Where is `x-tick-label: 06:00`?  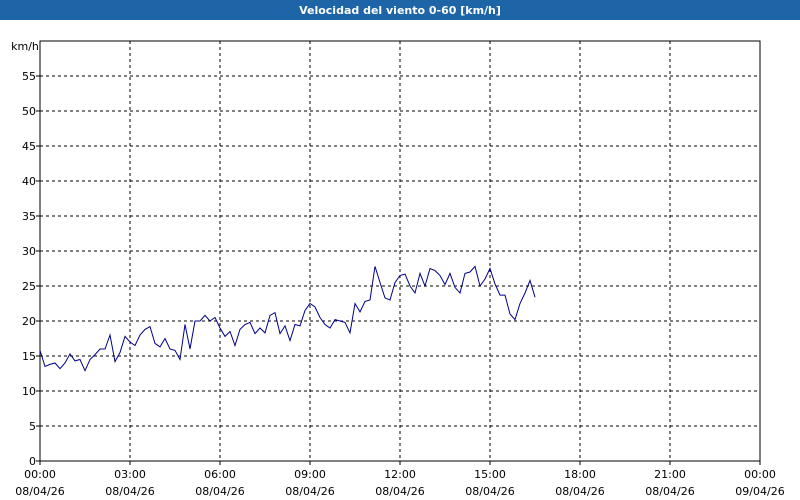
x-tick-label: 06:00 is located at coordinates (220, 474).